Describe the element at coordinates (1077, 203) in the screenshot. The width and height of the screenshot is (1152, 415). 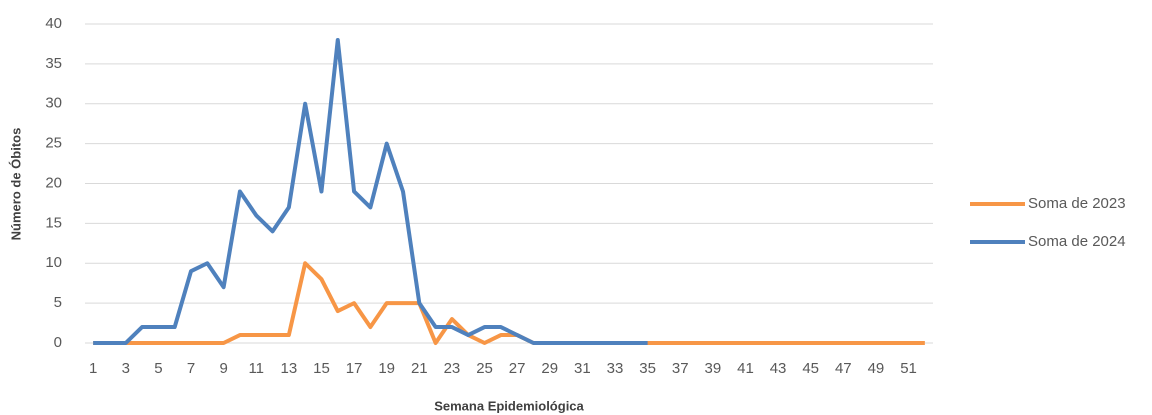
I see `legend-text: Soma de 2023` at that location.